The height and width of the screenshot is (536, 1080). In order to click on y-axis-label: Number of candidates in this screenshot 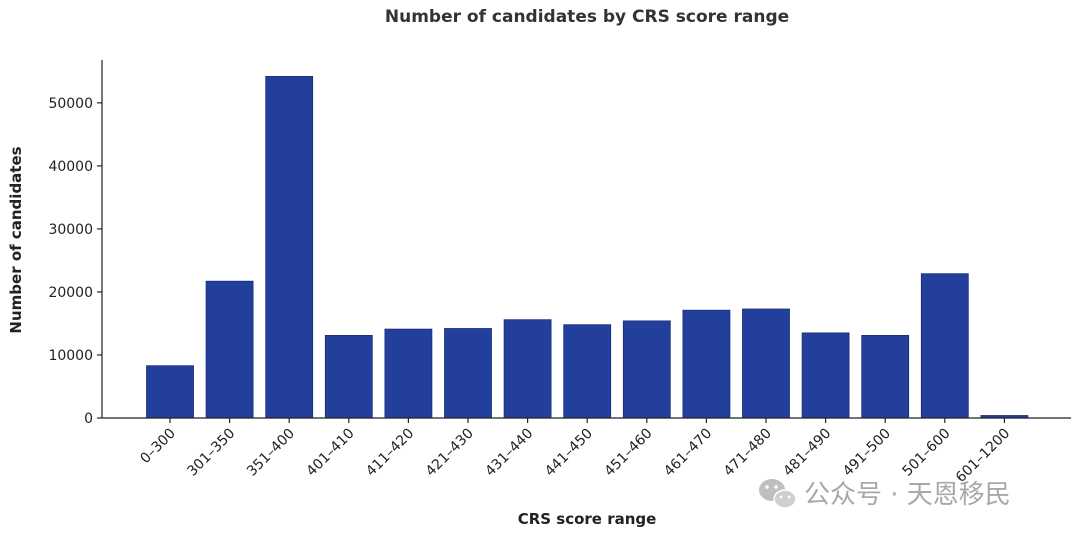, I will do `click(16, 239)`.